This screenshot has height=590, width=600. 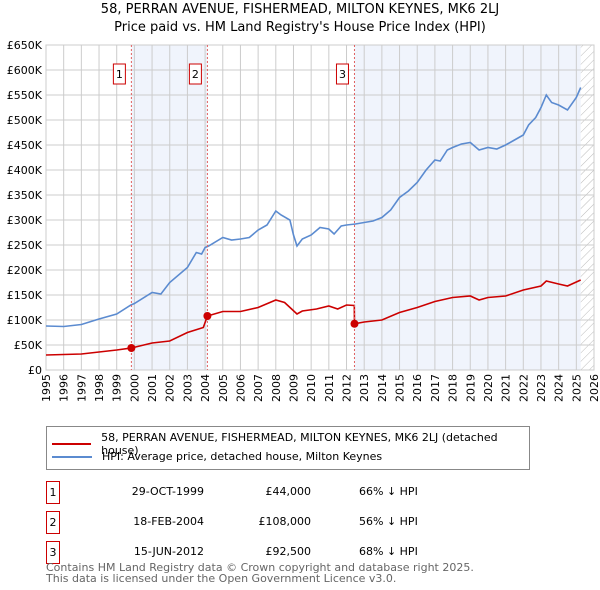 What do you see at coordinates (72, 456) in the screenshot?
I see `hpi-line-swatch` at bounding box center [72, 456].